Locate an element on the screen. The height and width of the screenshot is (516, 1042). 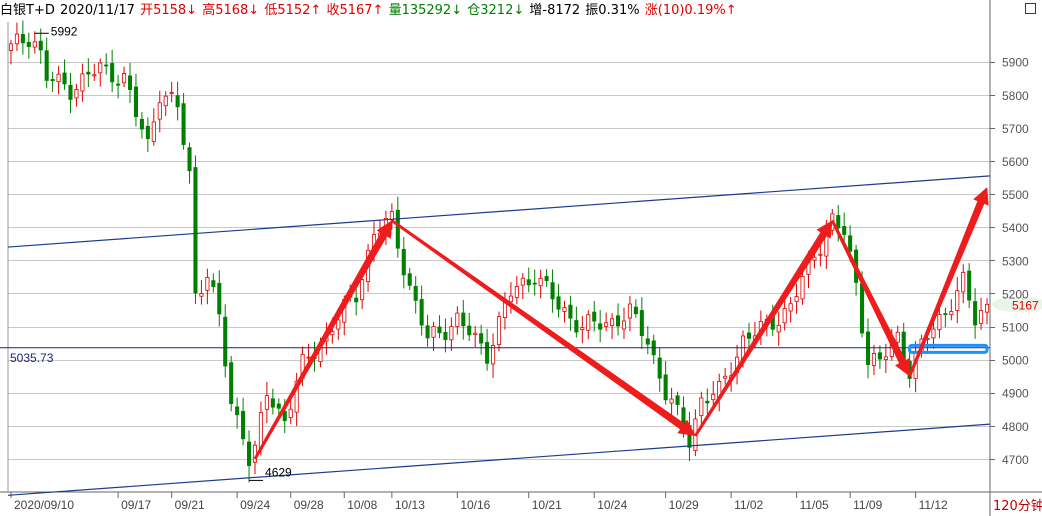
last-price-badge is located at coordinates (1017, 304).